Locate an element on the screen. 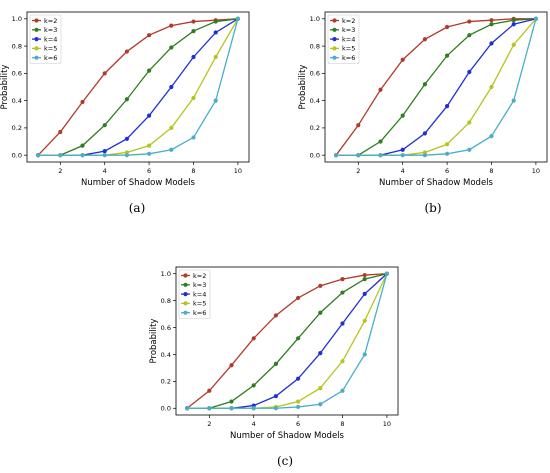  legend-label: k=2 is located at coordinates (50, 21).